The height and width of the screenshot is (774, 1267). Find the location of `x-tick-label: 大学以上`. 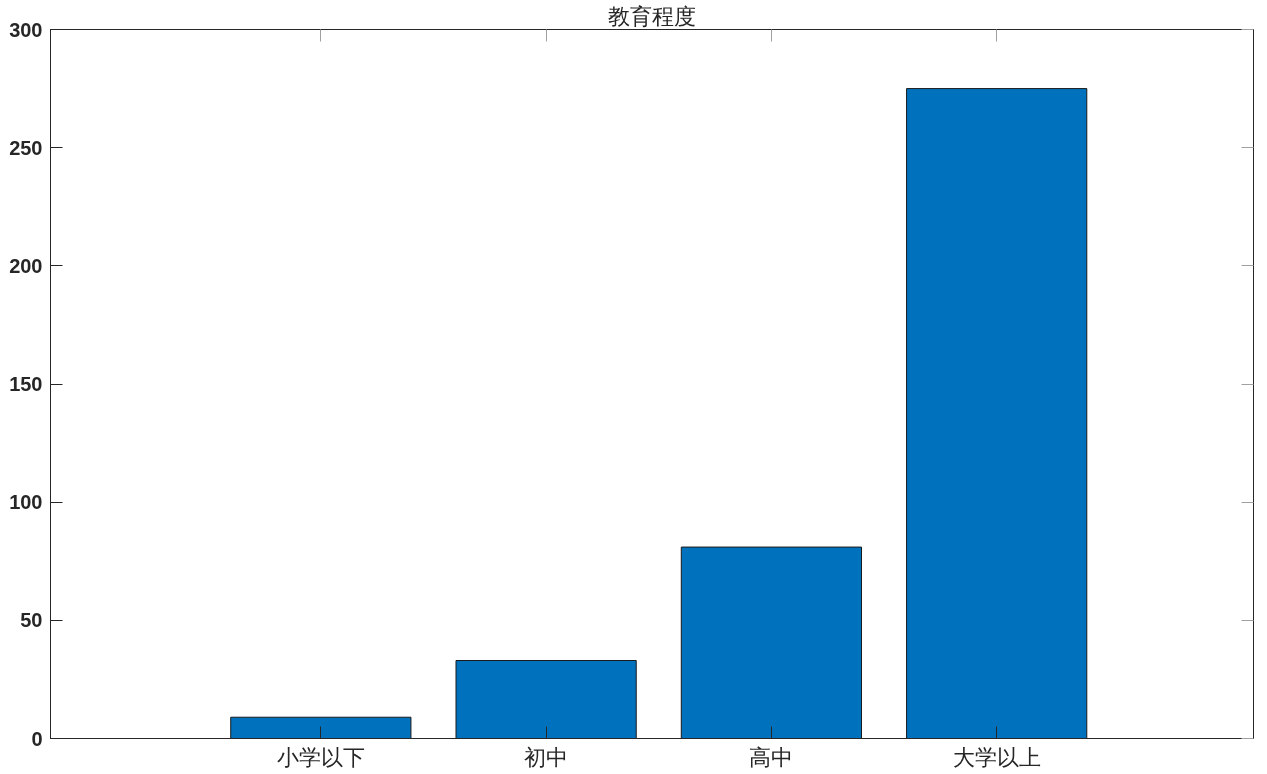

x-tick-label: 大学以上 is located at coordinates (996, 757).